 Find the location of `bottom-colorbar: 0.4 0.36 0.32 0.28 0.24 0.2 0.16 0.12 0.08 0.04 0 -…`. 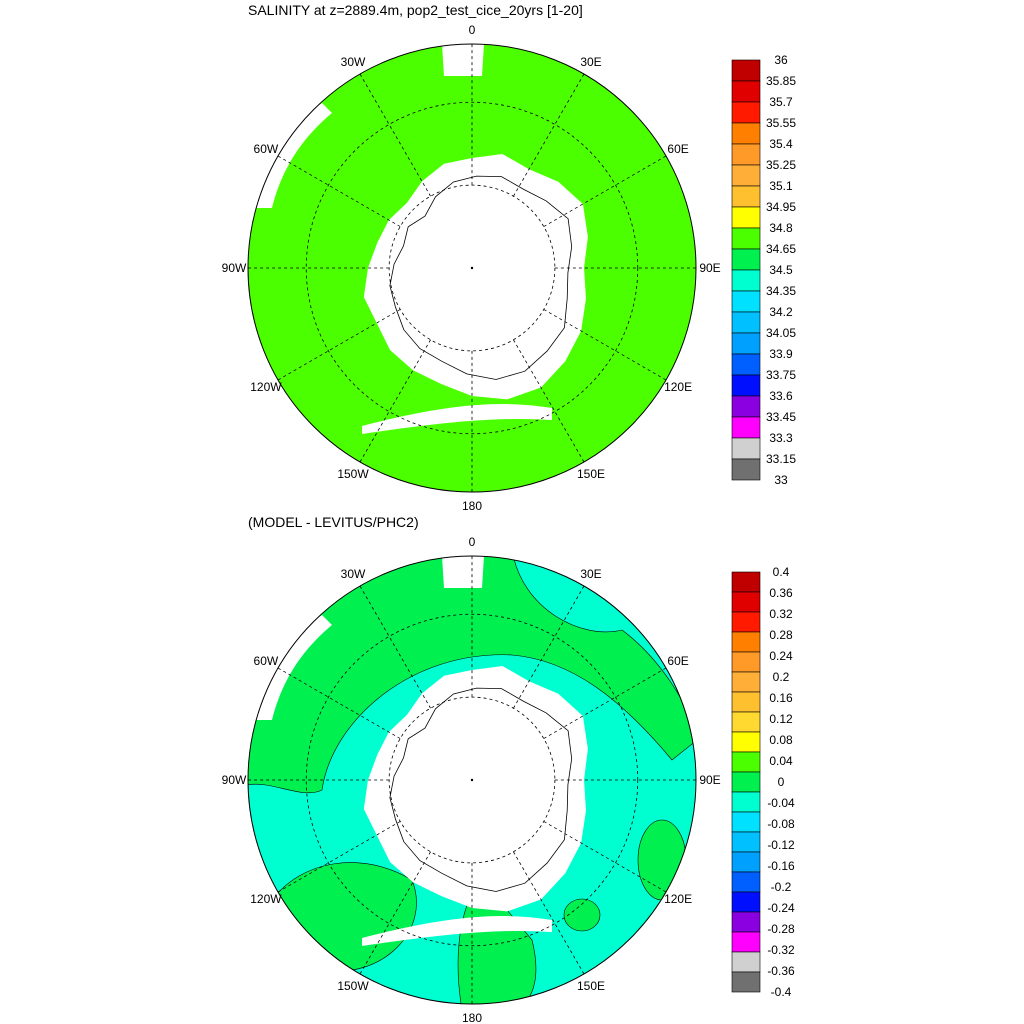

bottom-colorbar: 0.4 0.36 0.32 0.28 0.24 0.2 0.16 0.12 0.08 0.04 0 -… is located at coordinates (763, 782).